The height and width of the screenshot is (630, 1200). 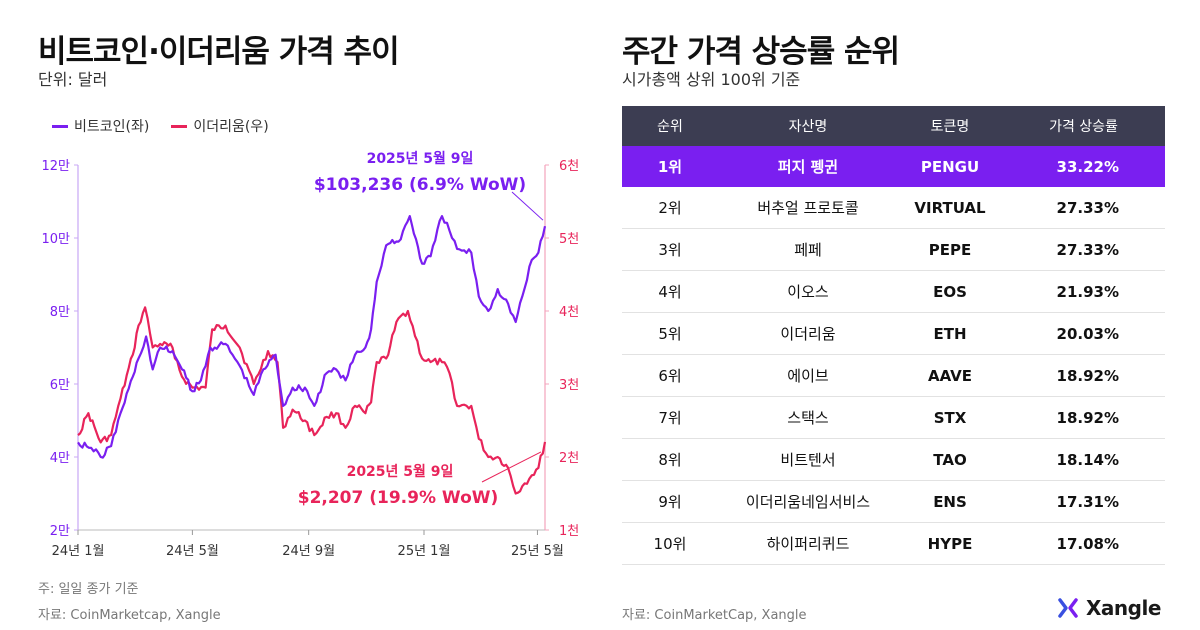 I want to click on eth-annotation-value: $2,207 (19.9% WoW), so click(x=398, y=498).